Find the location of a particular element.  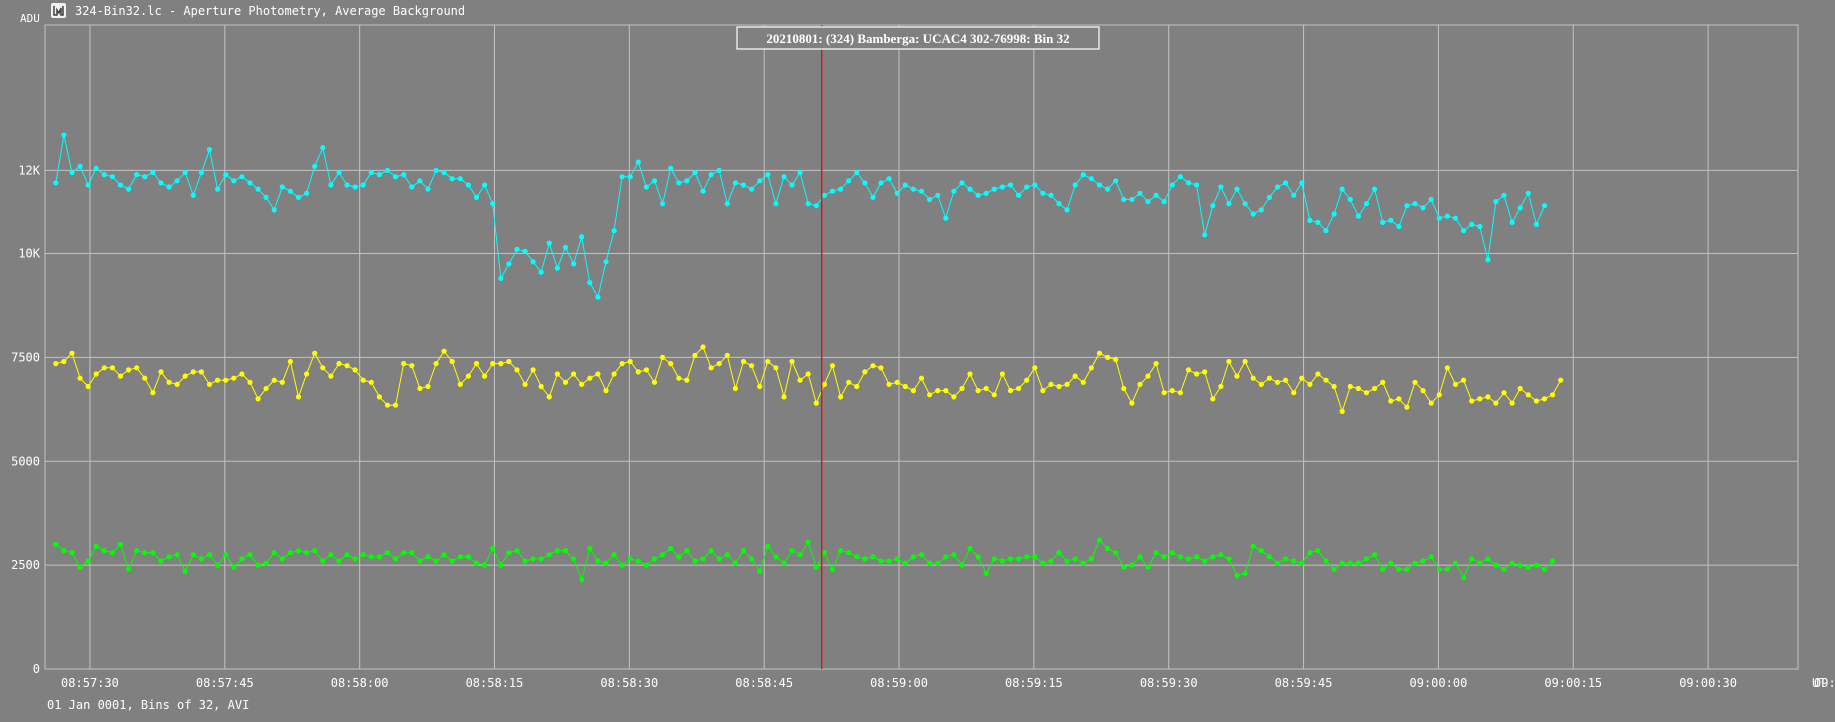

y-tick-label: 12K is located at coordinates (29, 170).